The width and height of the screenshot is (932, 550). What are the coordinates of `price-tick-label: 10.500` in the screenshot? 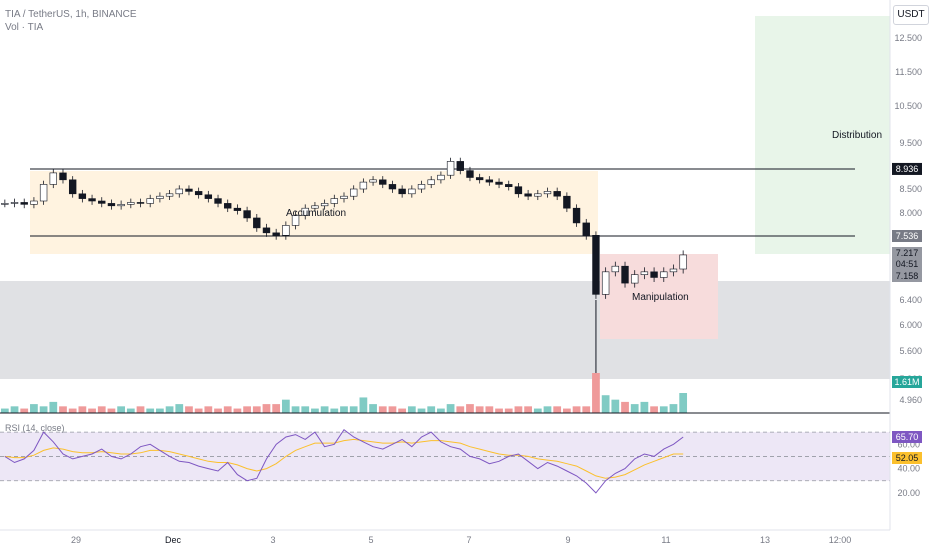 It's located at (908, 106).